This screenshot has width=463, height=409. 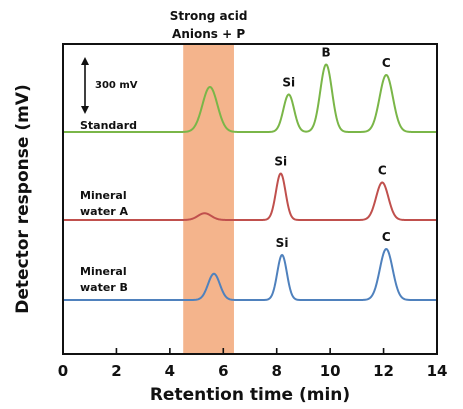 What do you see at coordinates (253, 364) in the screenshot?
I see `x-axis-ticks: 0 2 4 6 8 10 12 14` at bounding box center [253, 364].